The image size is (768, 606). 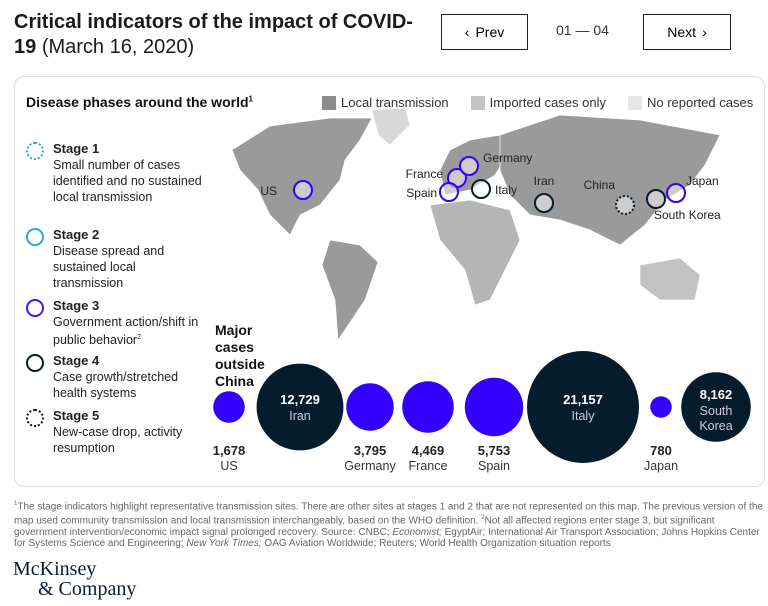 What do you see at coordinates (118, 440) in the screenshot?
I see `stage-desc: New-case drop, activity resumption` at bounding box center [118, 440].